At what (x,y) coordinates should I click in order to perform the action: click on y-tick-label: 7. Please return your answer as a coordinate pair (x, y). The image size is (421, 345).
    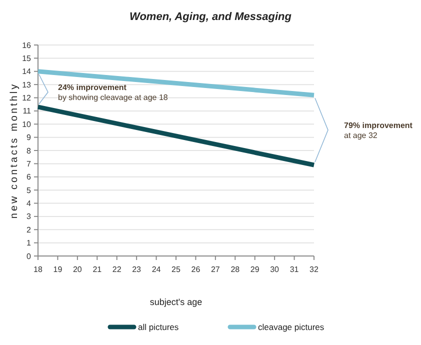
    Looking at the image, I should click on (29, 163).